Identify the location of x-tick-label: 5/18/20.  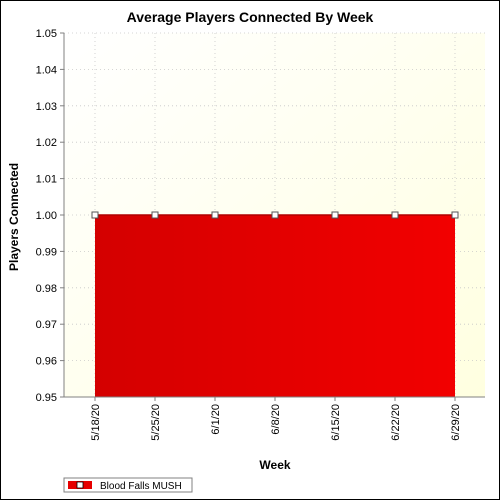
(96, 422).